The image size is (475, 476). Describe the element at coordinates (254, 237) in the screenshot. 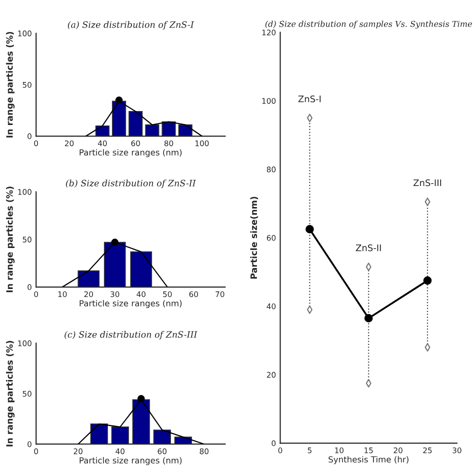

I see `y-axis-title: Particle size(nm)` at that location.